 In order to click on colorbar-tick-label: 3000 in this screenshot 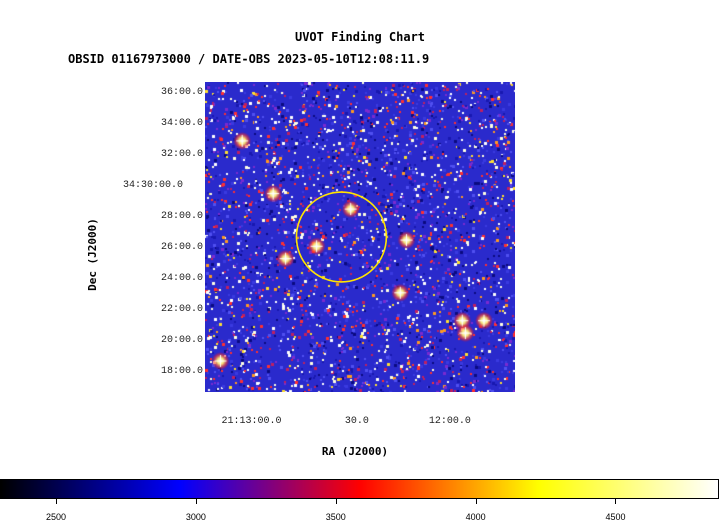, I will do `click(195, 517)`.